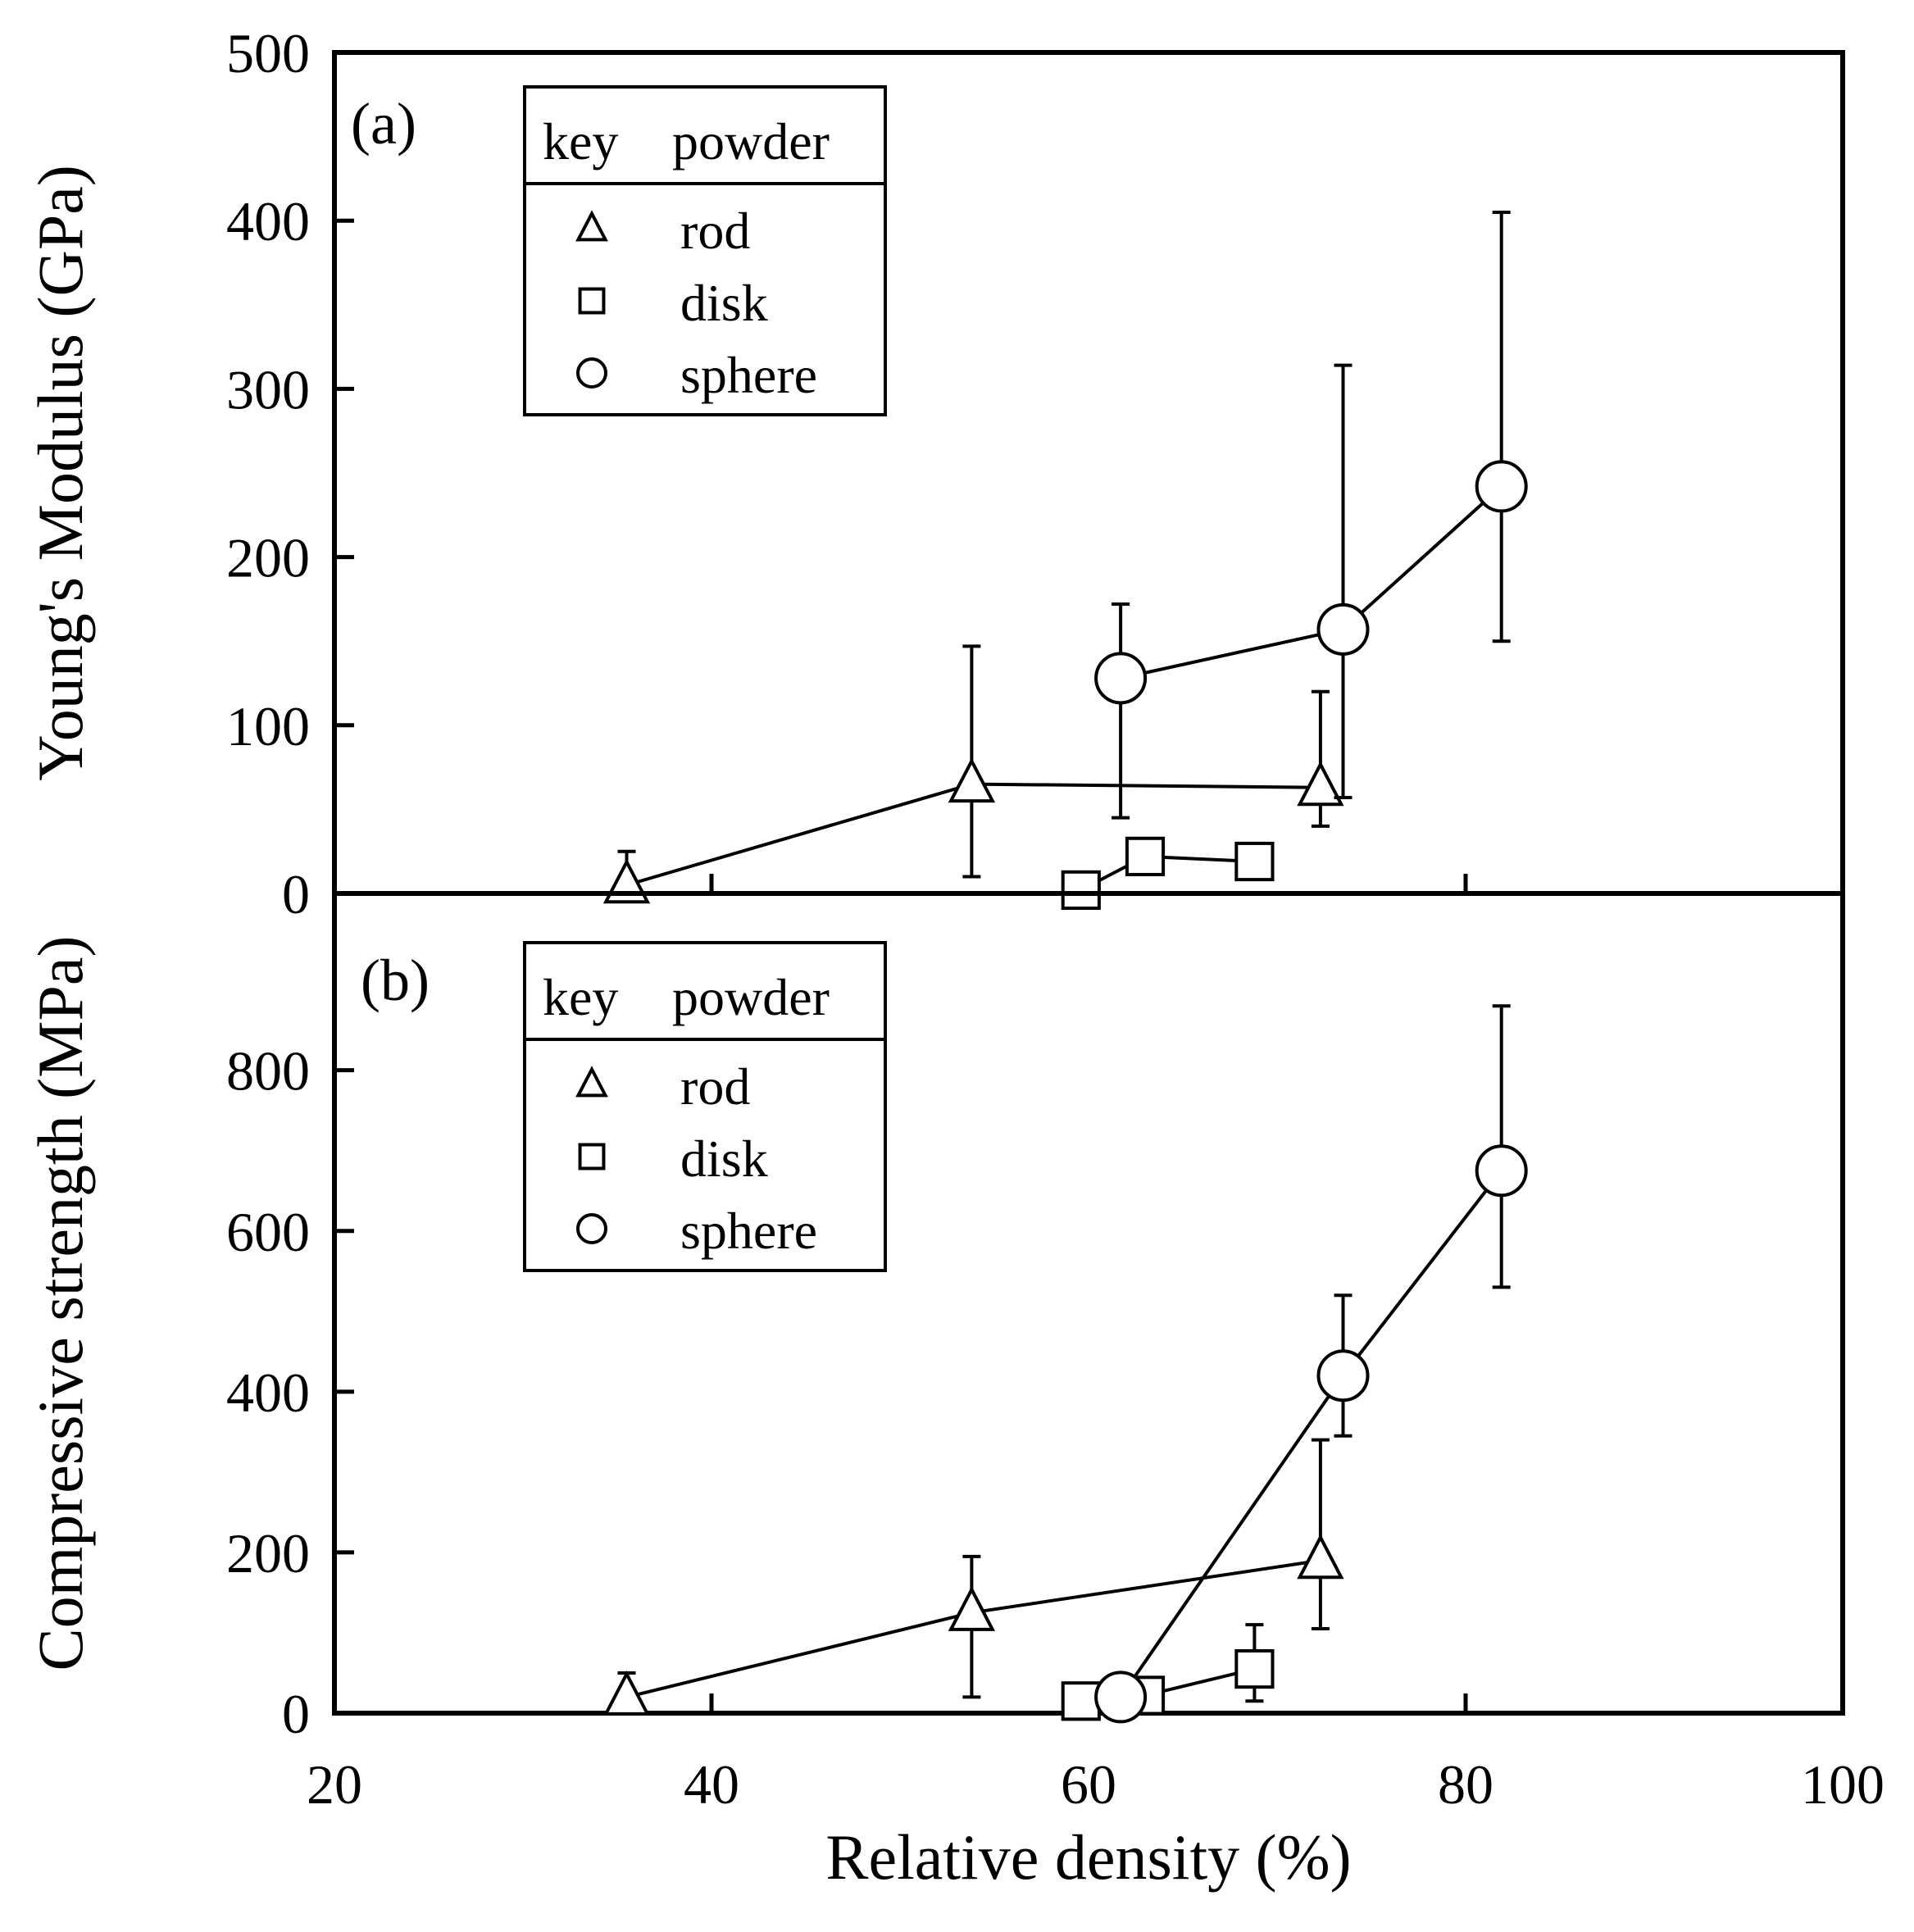 The width and height of the screenshot is (1914, 1932). What do you see at coordinates (1465, 1785) in the screenshot?
I see `x-tick-label: 80` at bounding box center [1465, 1785].